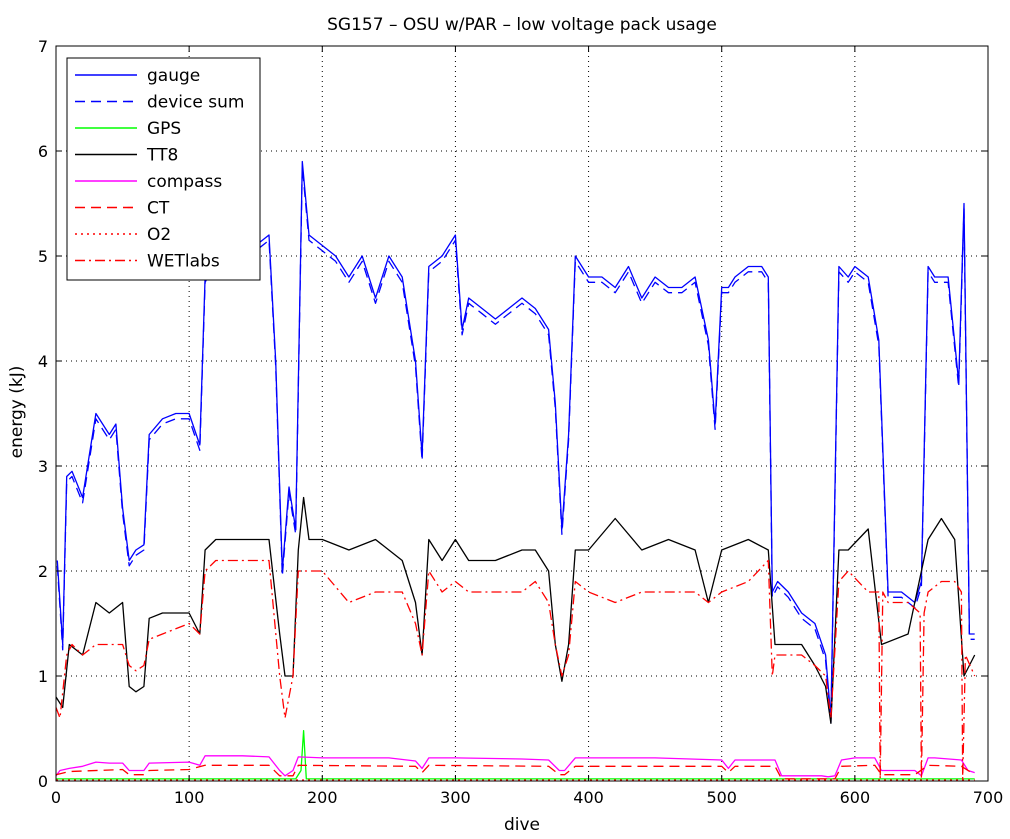 This screenshot has height=839, width=1010. I want to click on x-tick-label: 700, so click(988, 797).